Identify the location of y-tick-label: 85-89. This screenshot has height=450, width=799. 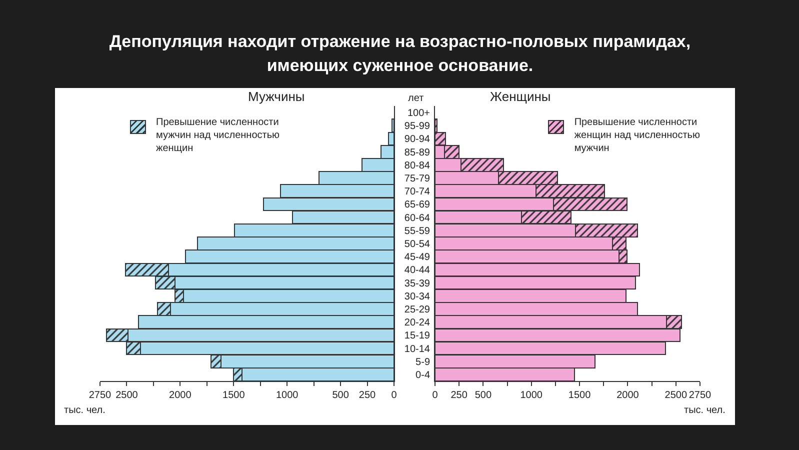
(417, 152).